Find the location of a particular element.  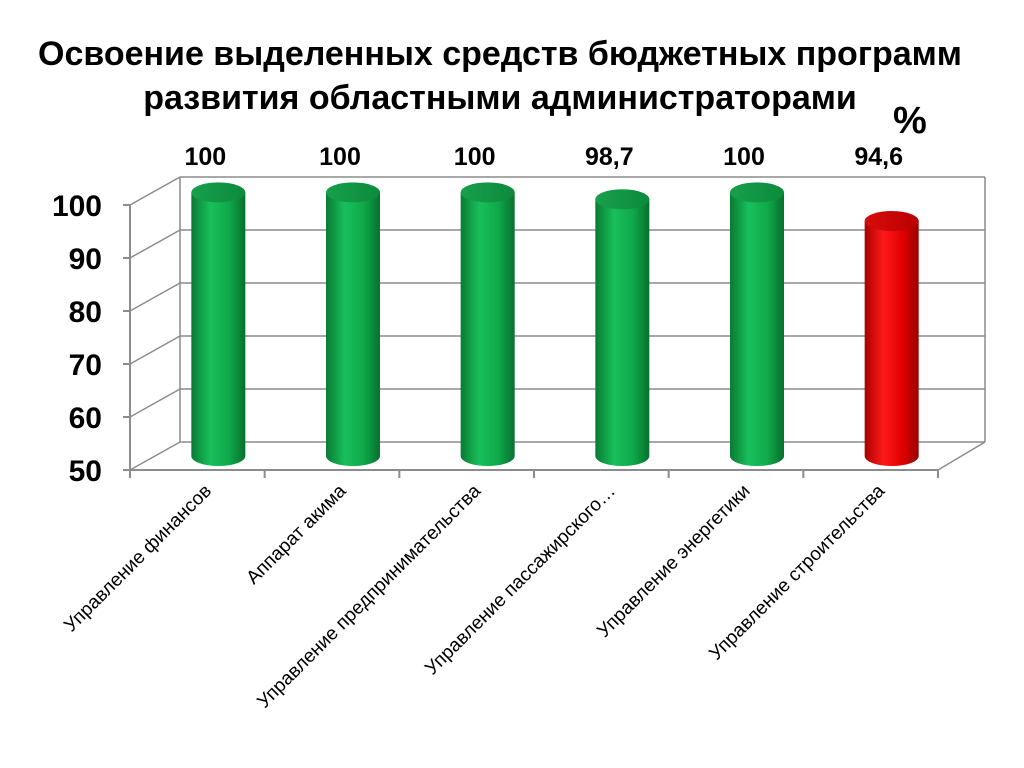

data-label: 94,6 is located at coordinates (878, 157).